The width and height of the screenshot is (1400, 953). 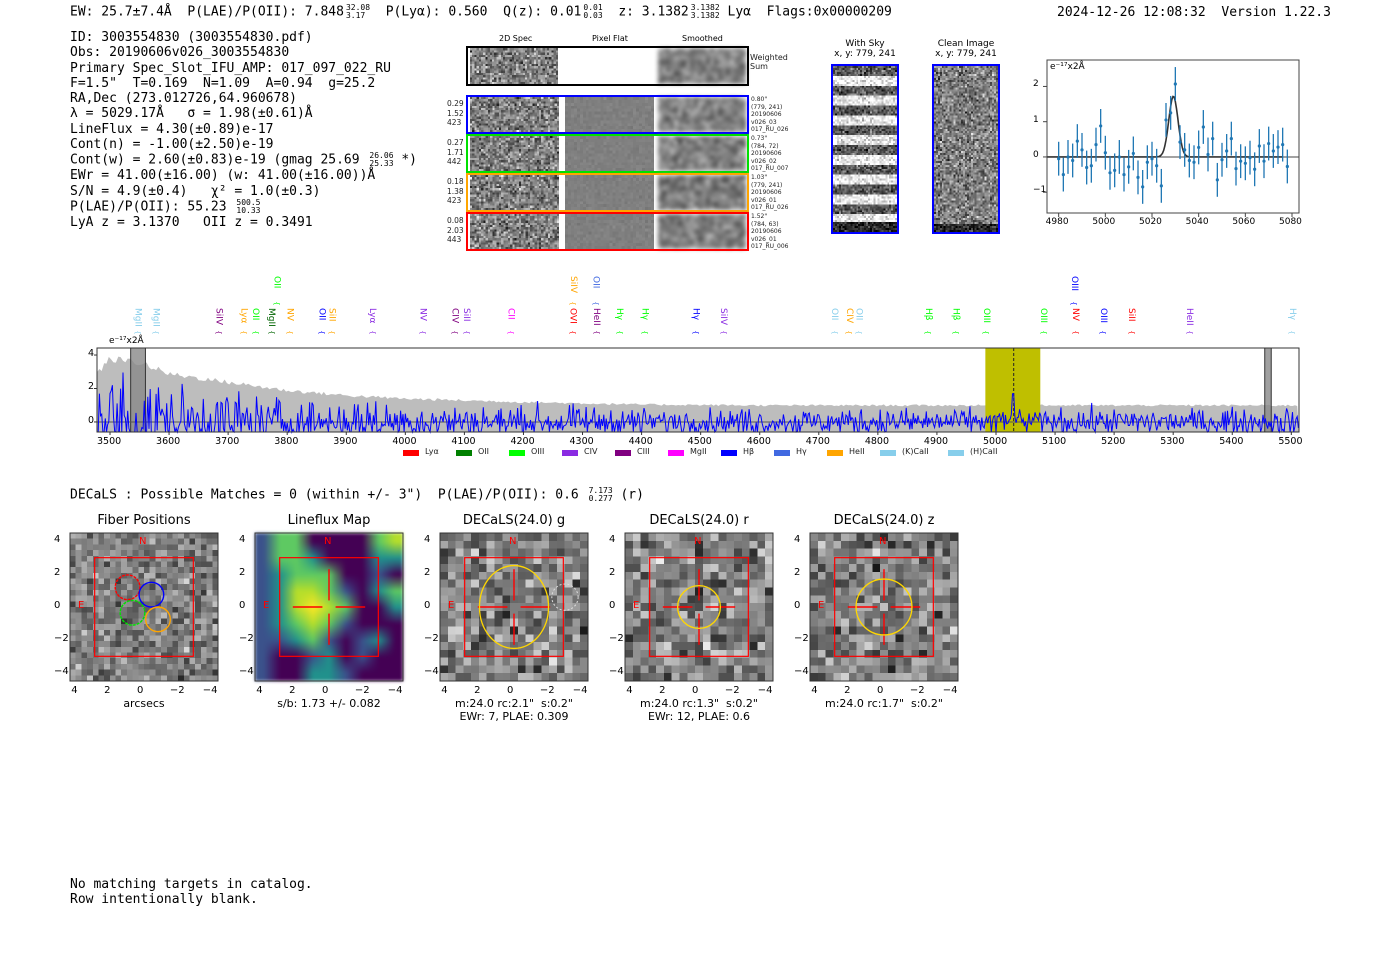 I want to click on legend-label: HeII, so click(x=857, y=451).